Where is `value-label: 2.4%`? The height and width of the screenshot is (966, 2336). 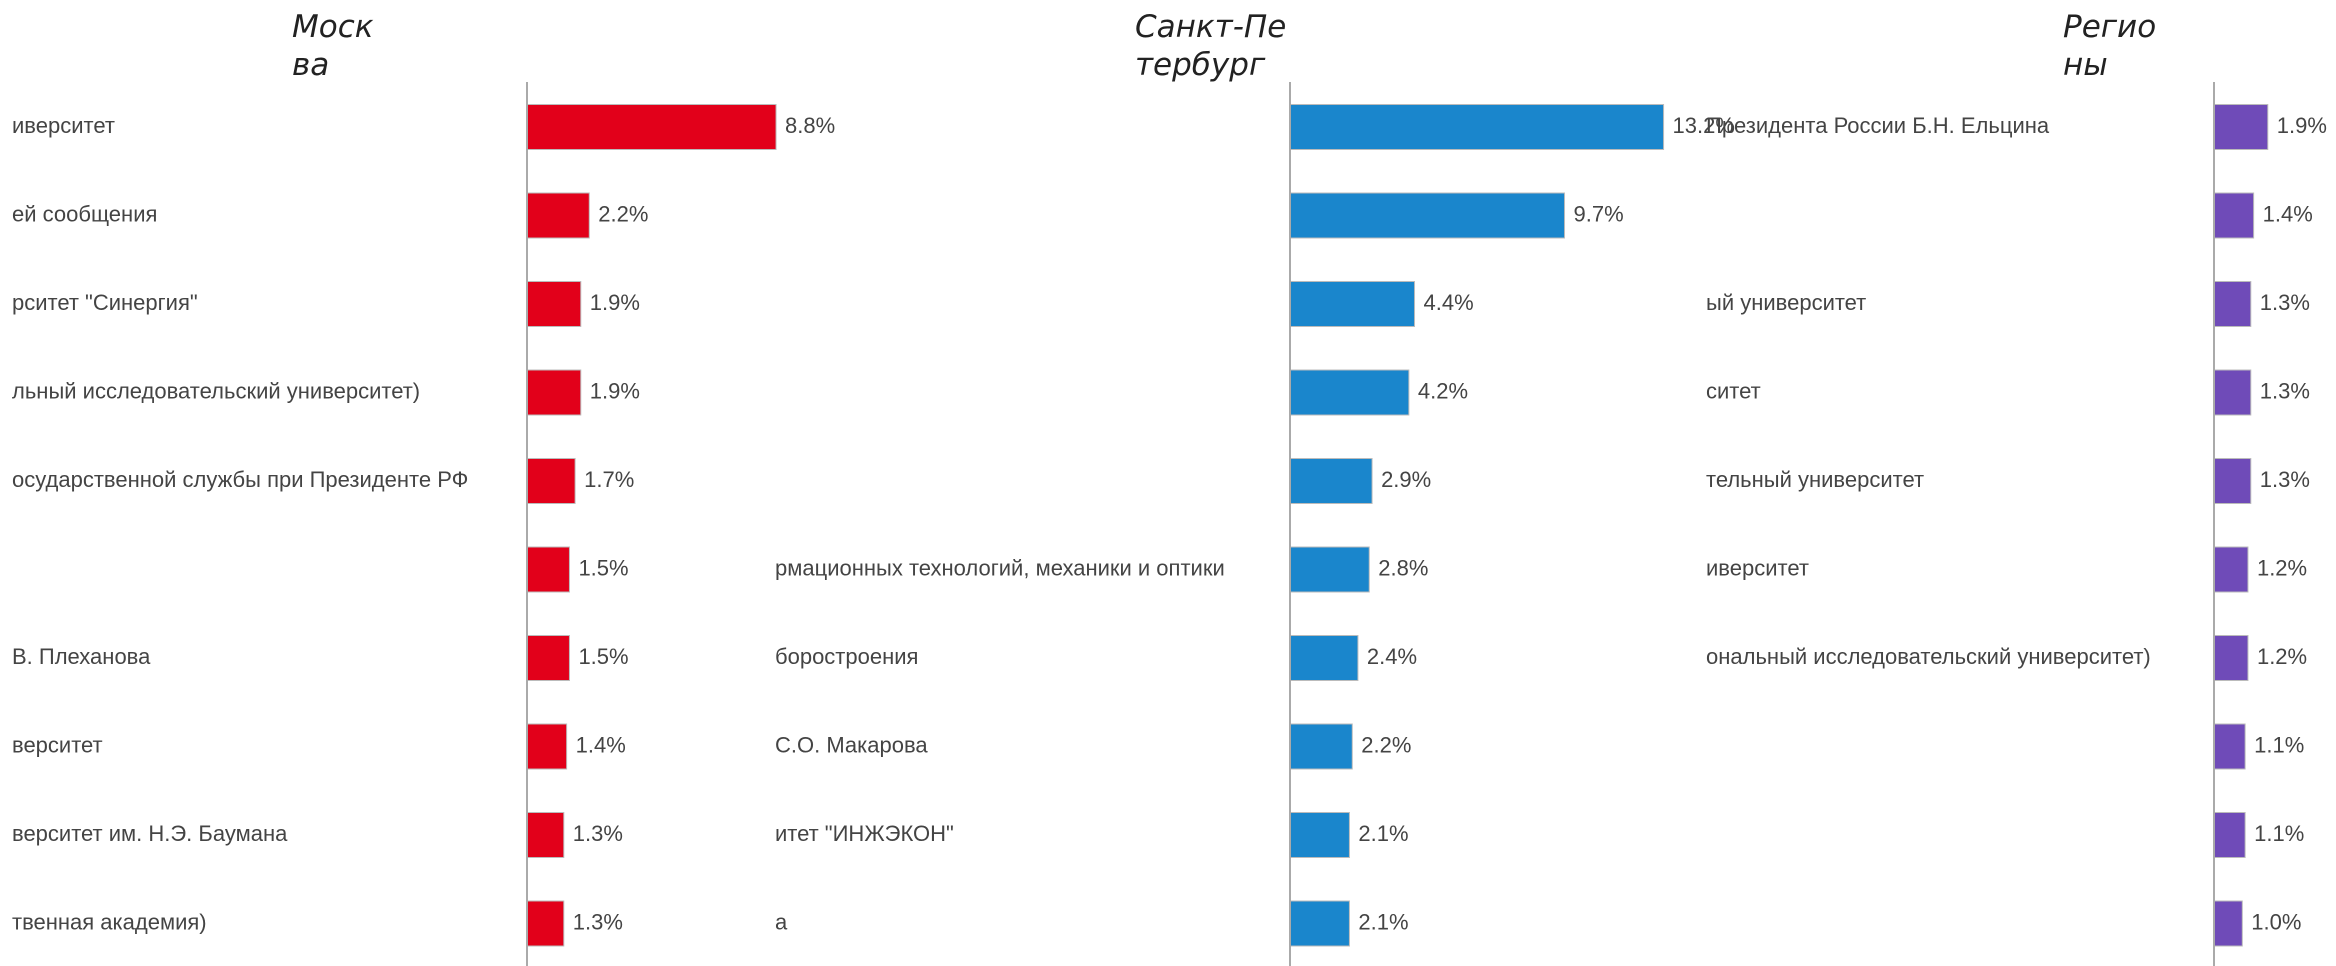
value-label: 2.4% is located at coordinates (1392, 656).